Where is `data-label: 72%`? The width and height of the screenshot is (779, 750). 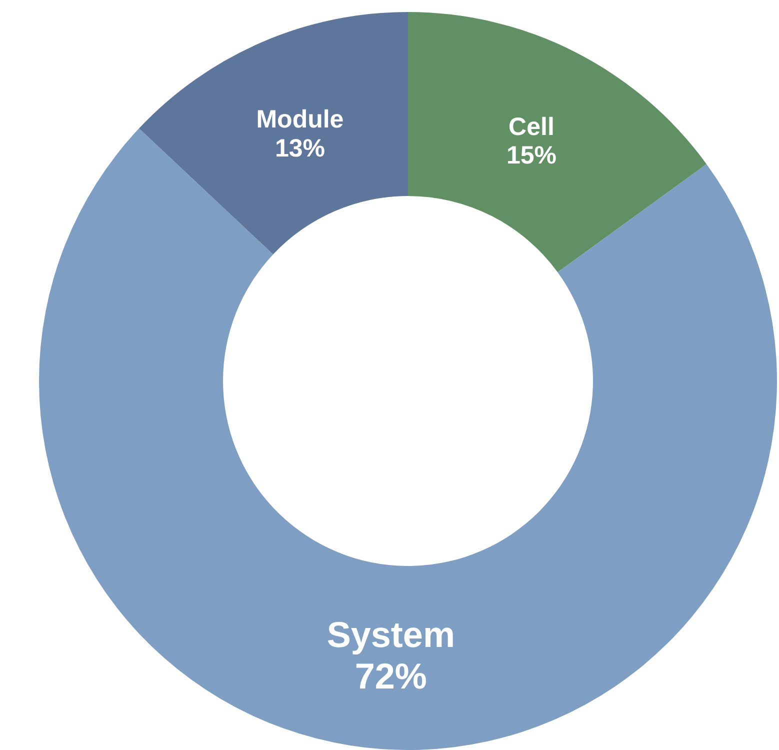 data-label: 72% is located at coordinates (390, 675).